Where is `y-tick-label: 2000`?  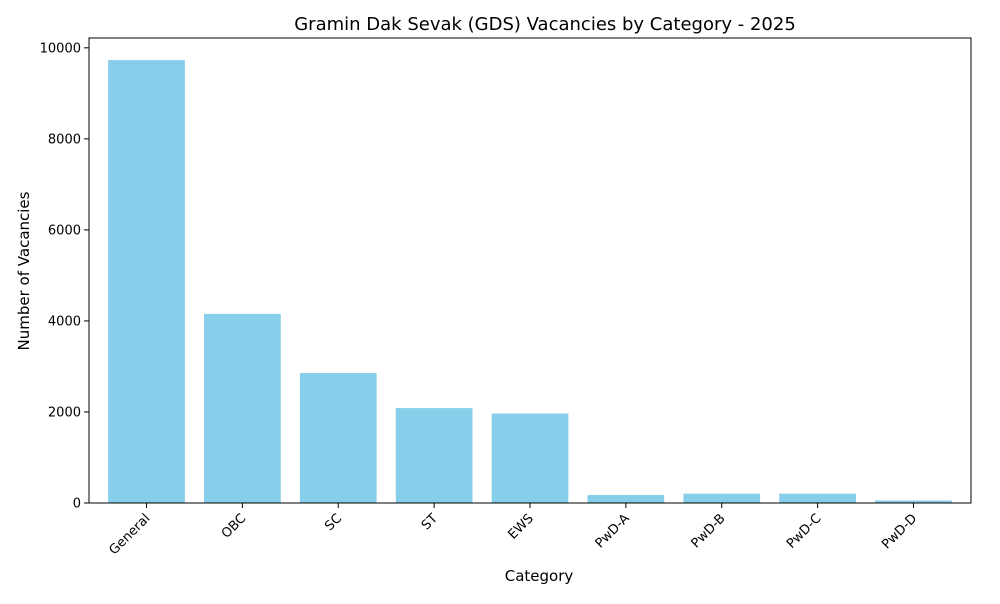 y-tick-label: 2000 is located at coordinates (64, 412).